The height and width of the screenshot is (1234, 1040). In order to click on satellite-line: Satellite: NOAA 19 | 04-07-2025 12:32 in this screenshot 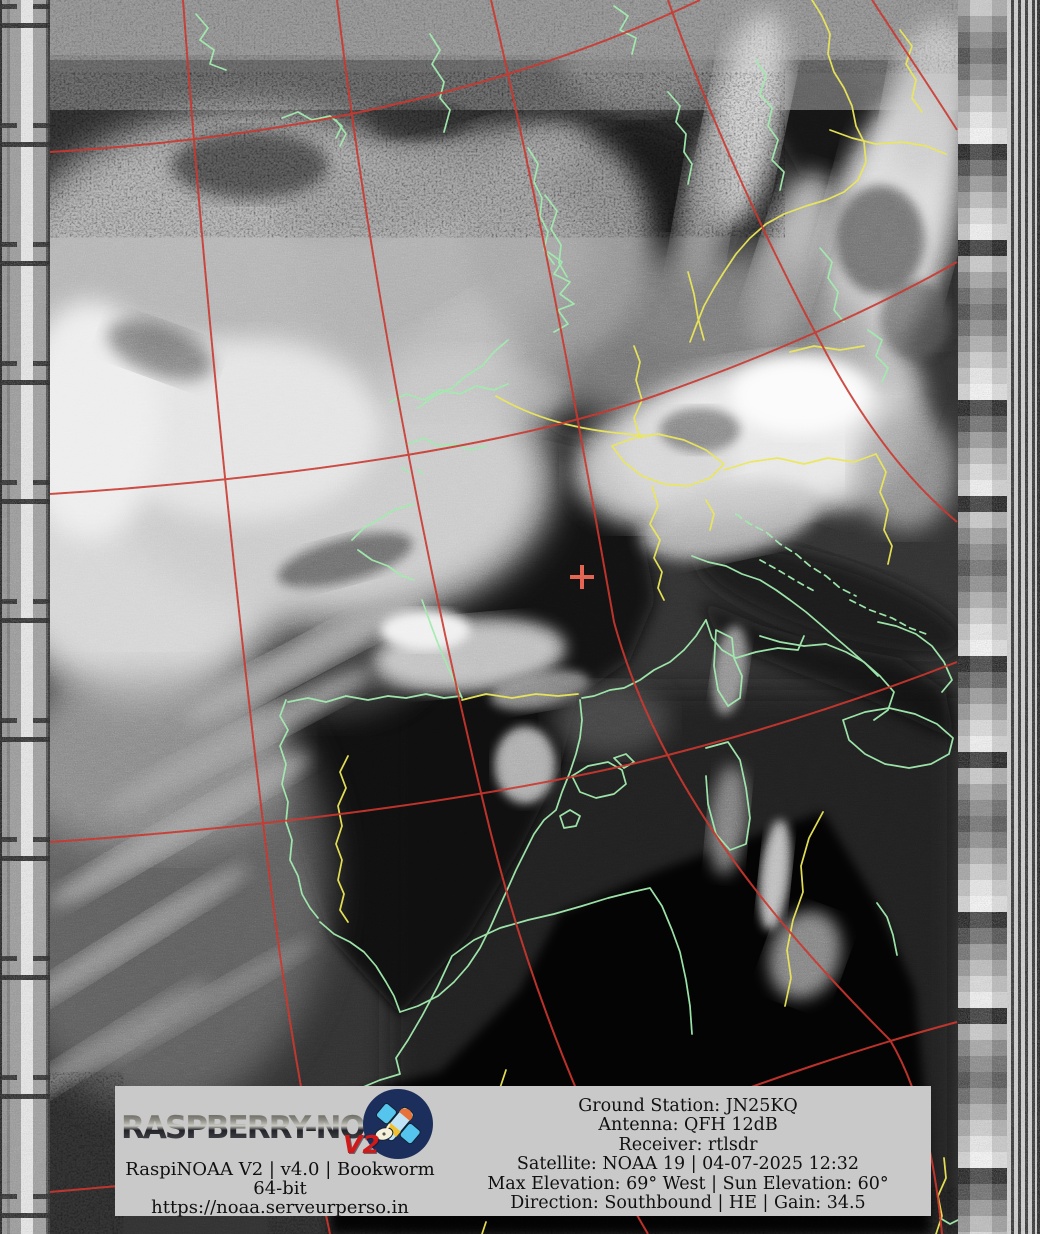, I will do `click(688, 1164)`.